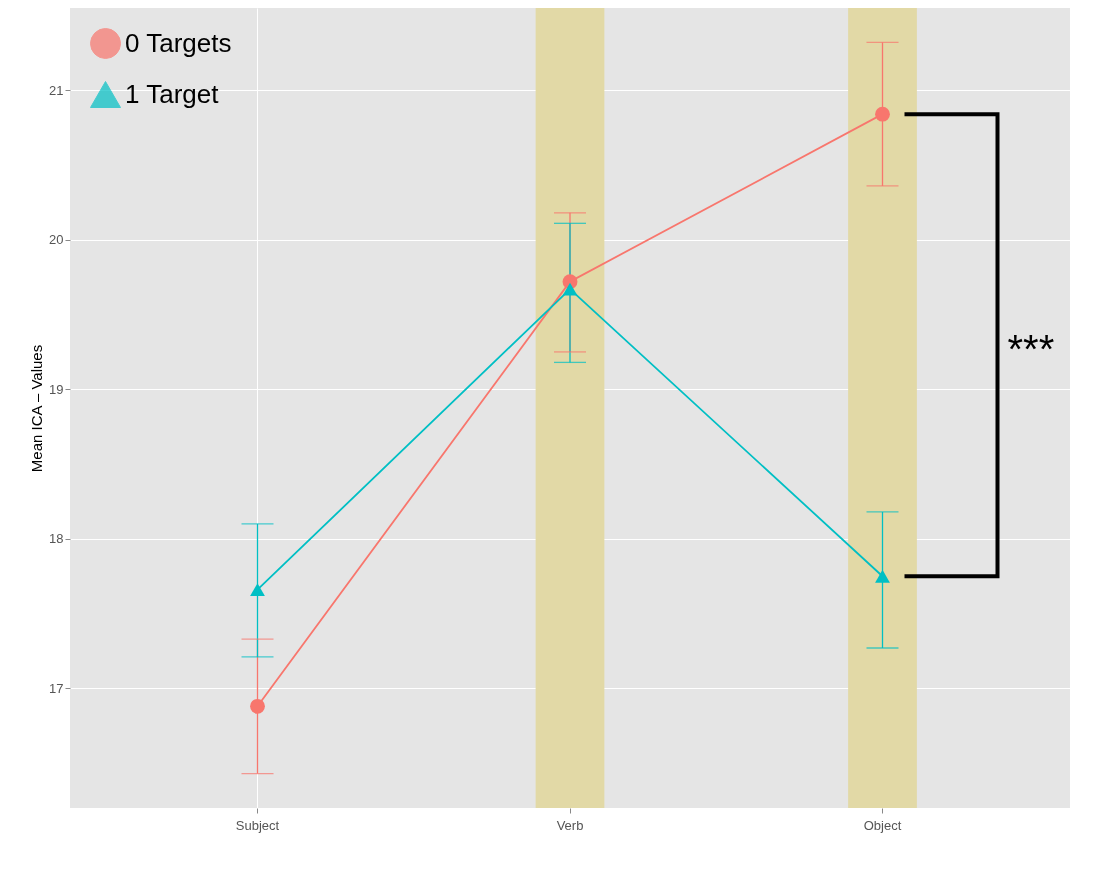  Describe the element at coordinates (172, 93) in the screenshot. I see `legend-label: 1 Target` at that location.